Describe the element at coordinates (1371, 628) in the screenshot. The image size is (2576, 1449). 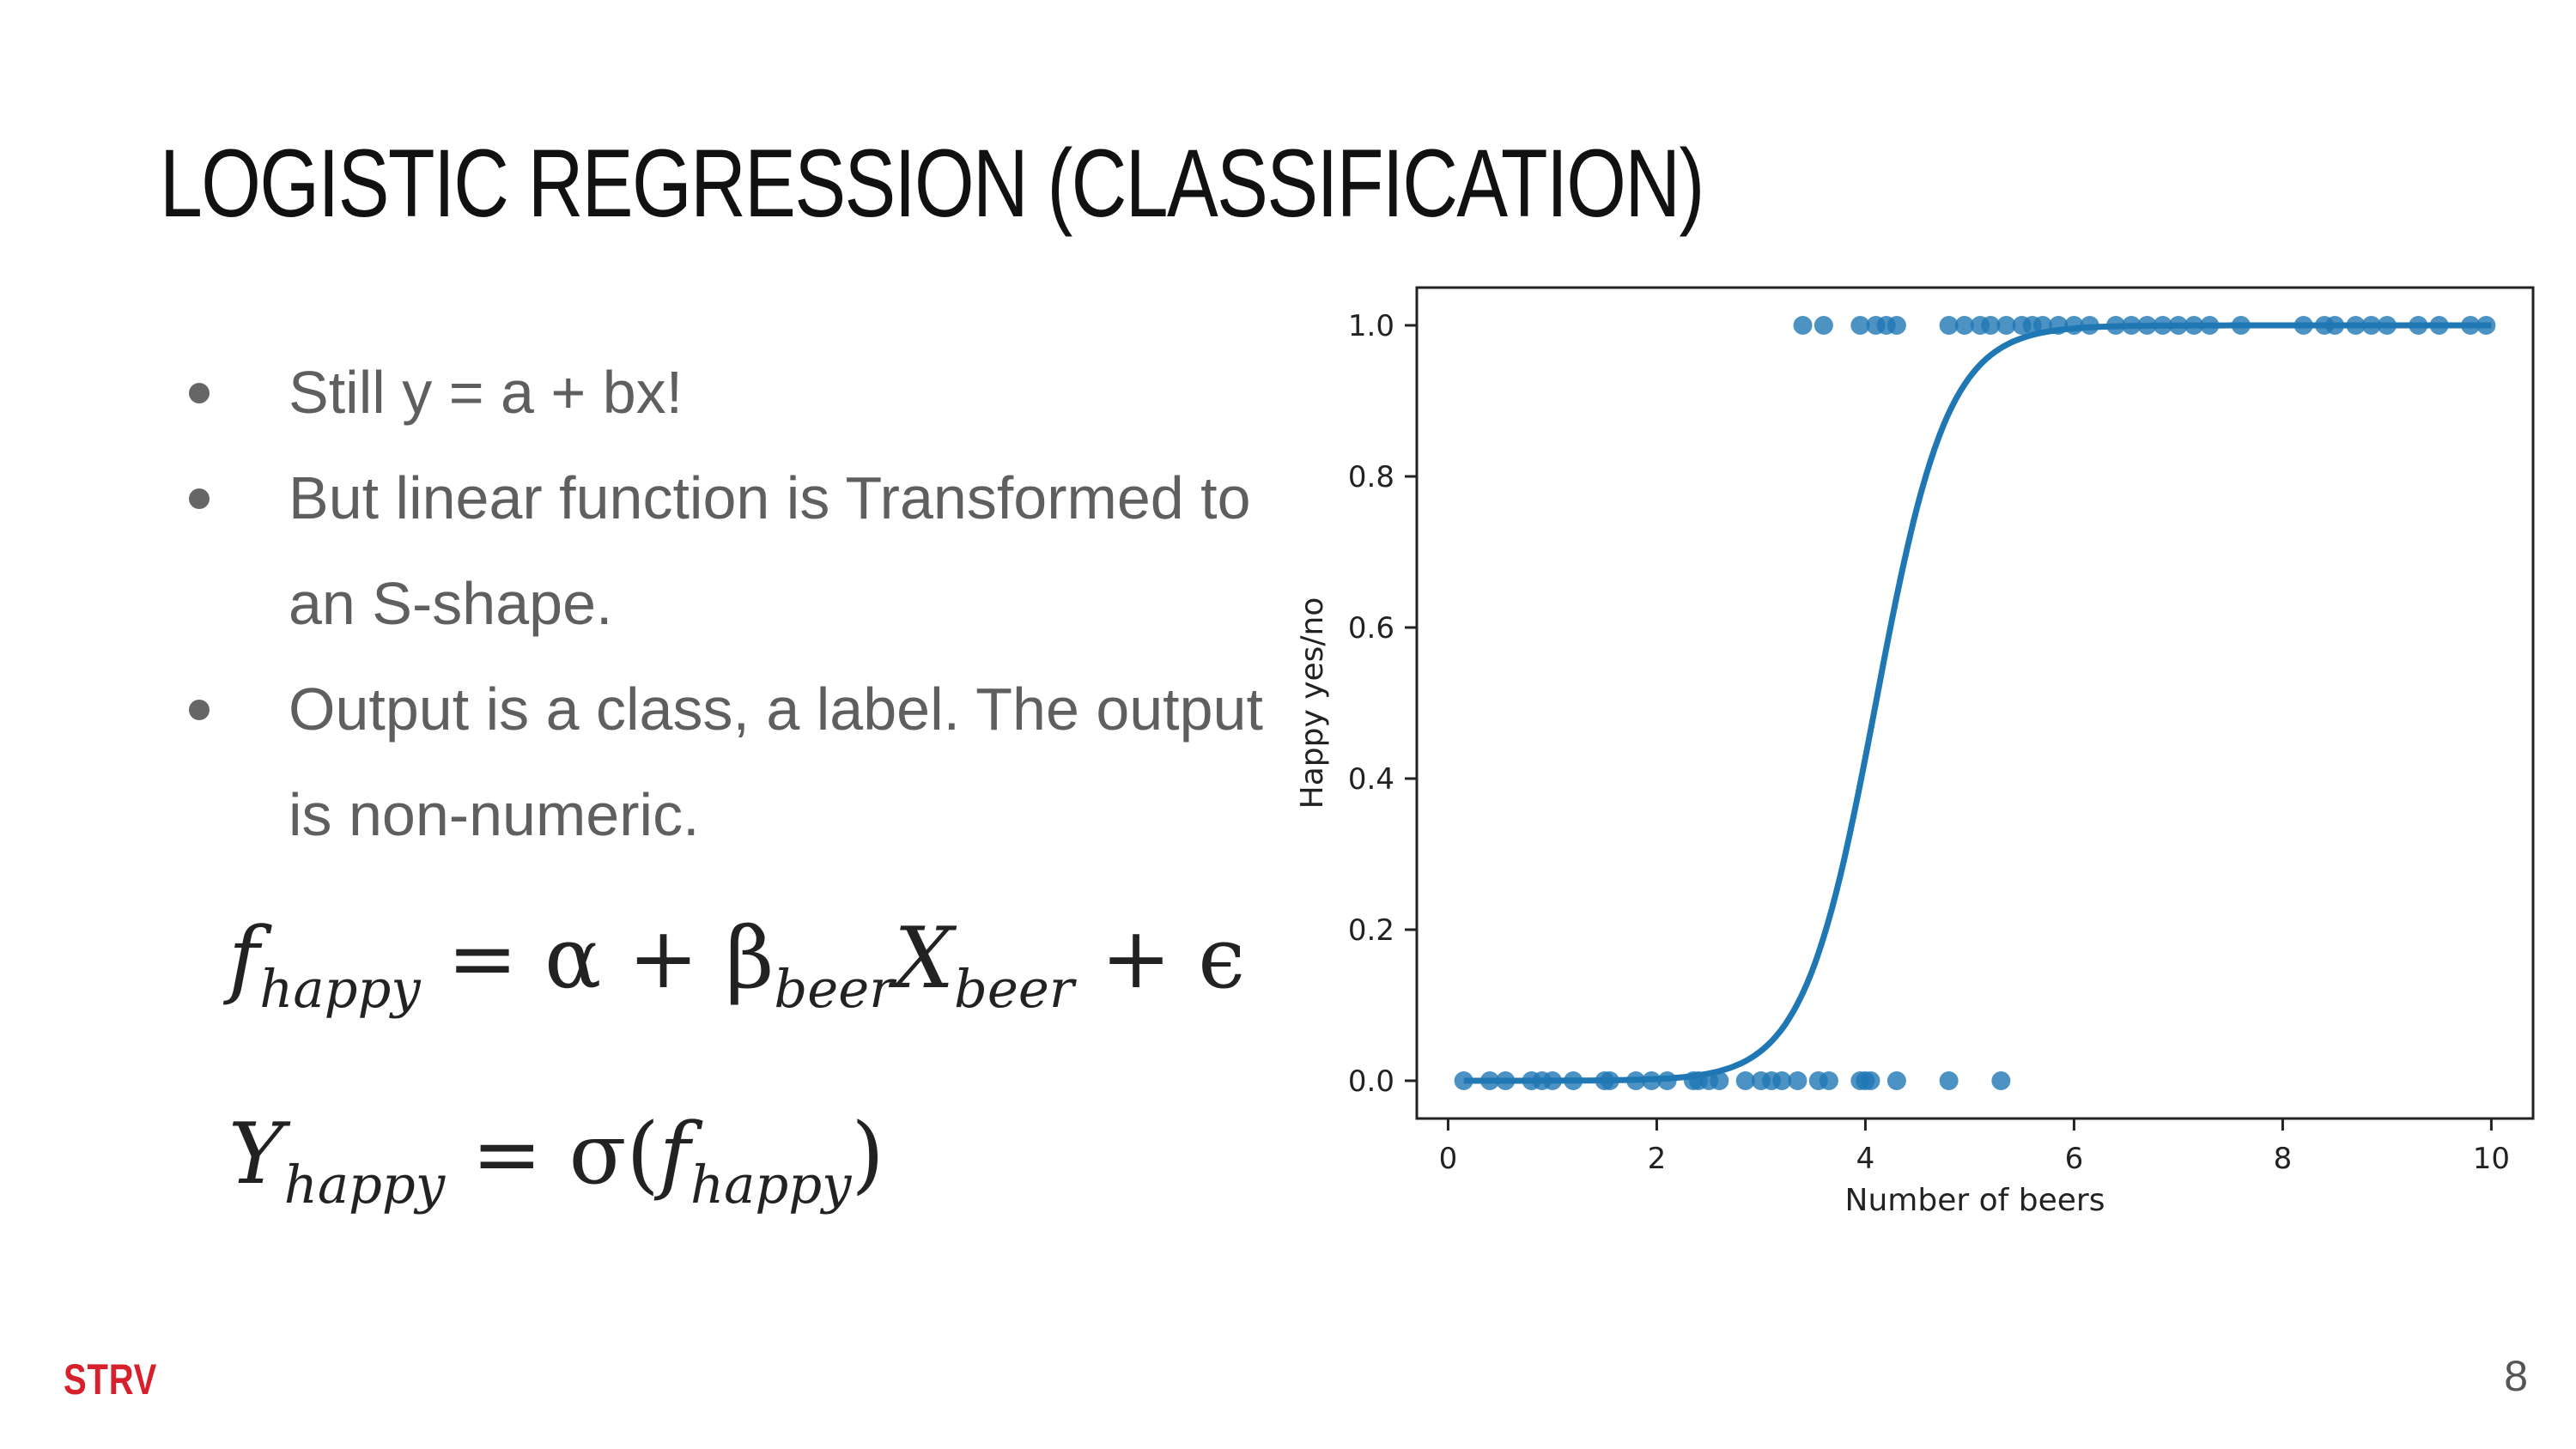
I see `y-tick-label: 0.6` at that location.